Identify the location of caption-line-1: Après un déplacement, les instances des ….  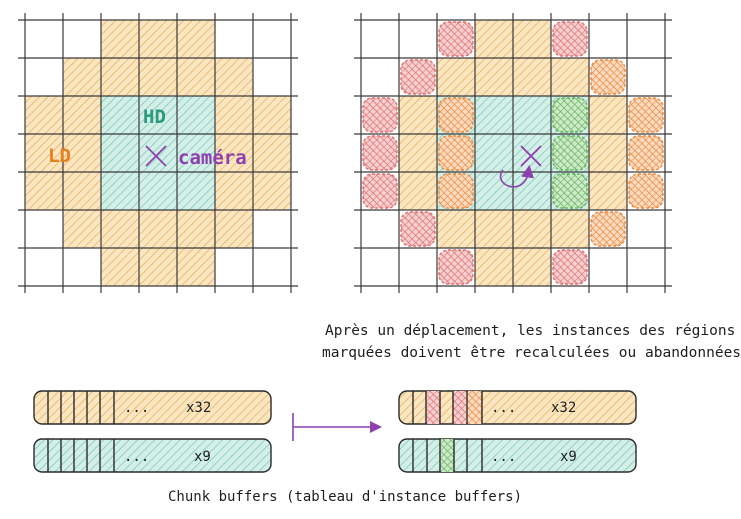
(530, 331).